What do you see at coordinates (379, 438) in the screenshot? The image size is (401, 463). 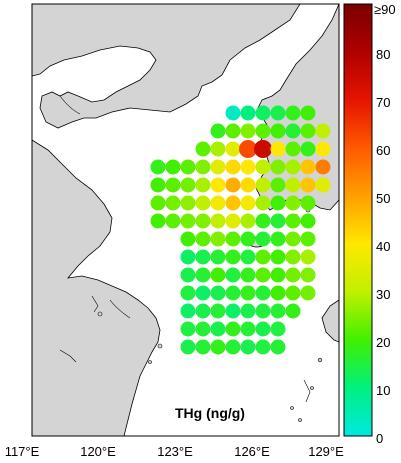 I see `colorbar-tick-label: 0` at bounding box center [379, 438].